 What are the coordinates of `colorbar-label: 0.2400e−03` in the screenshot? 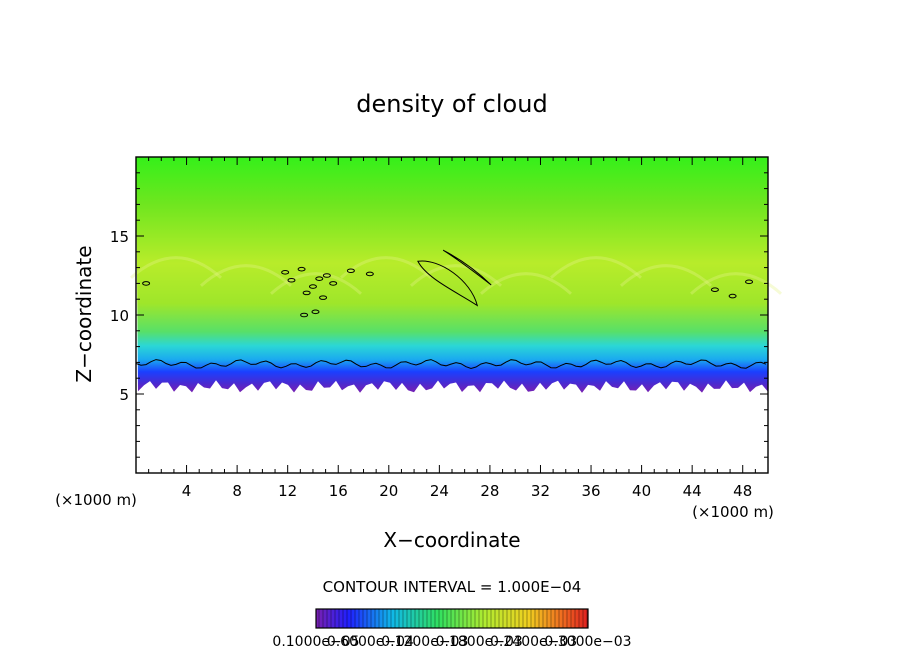 It's located at (533, 642).